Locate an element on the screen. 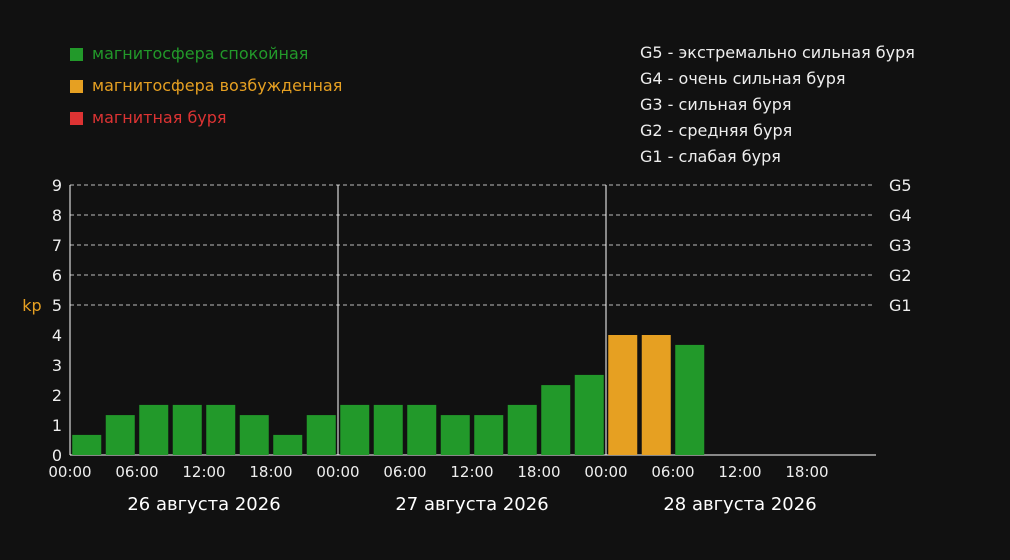  legend-label: магнитная буря is located at coordinates (159, 117).